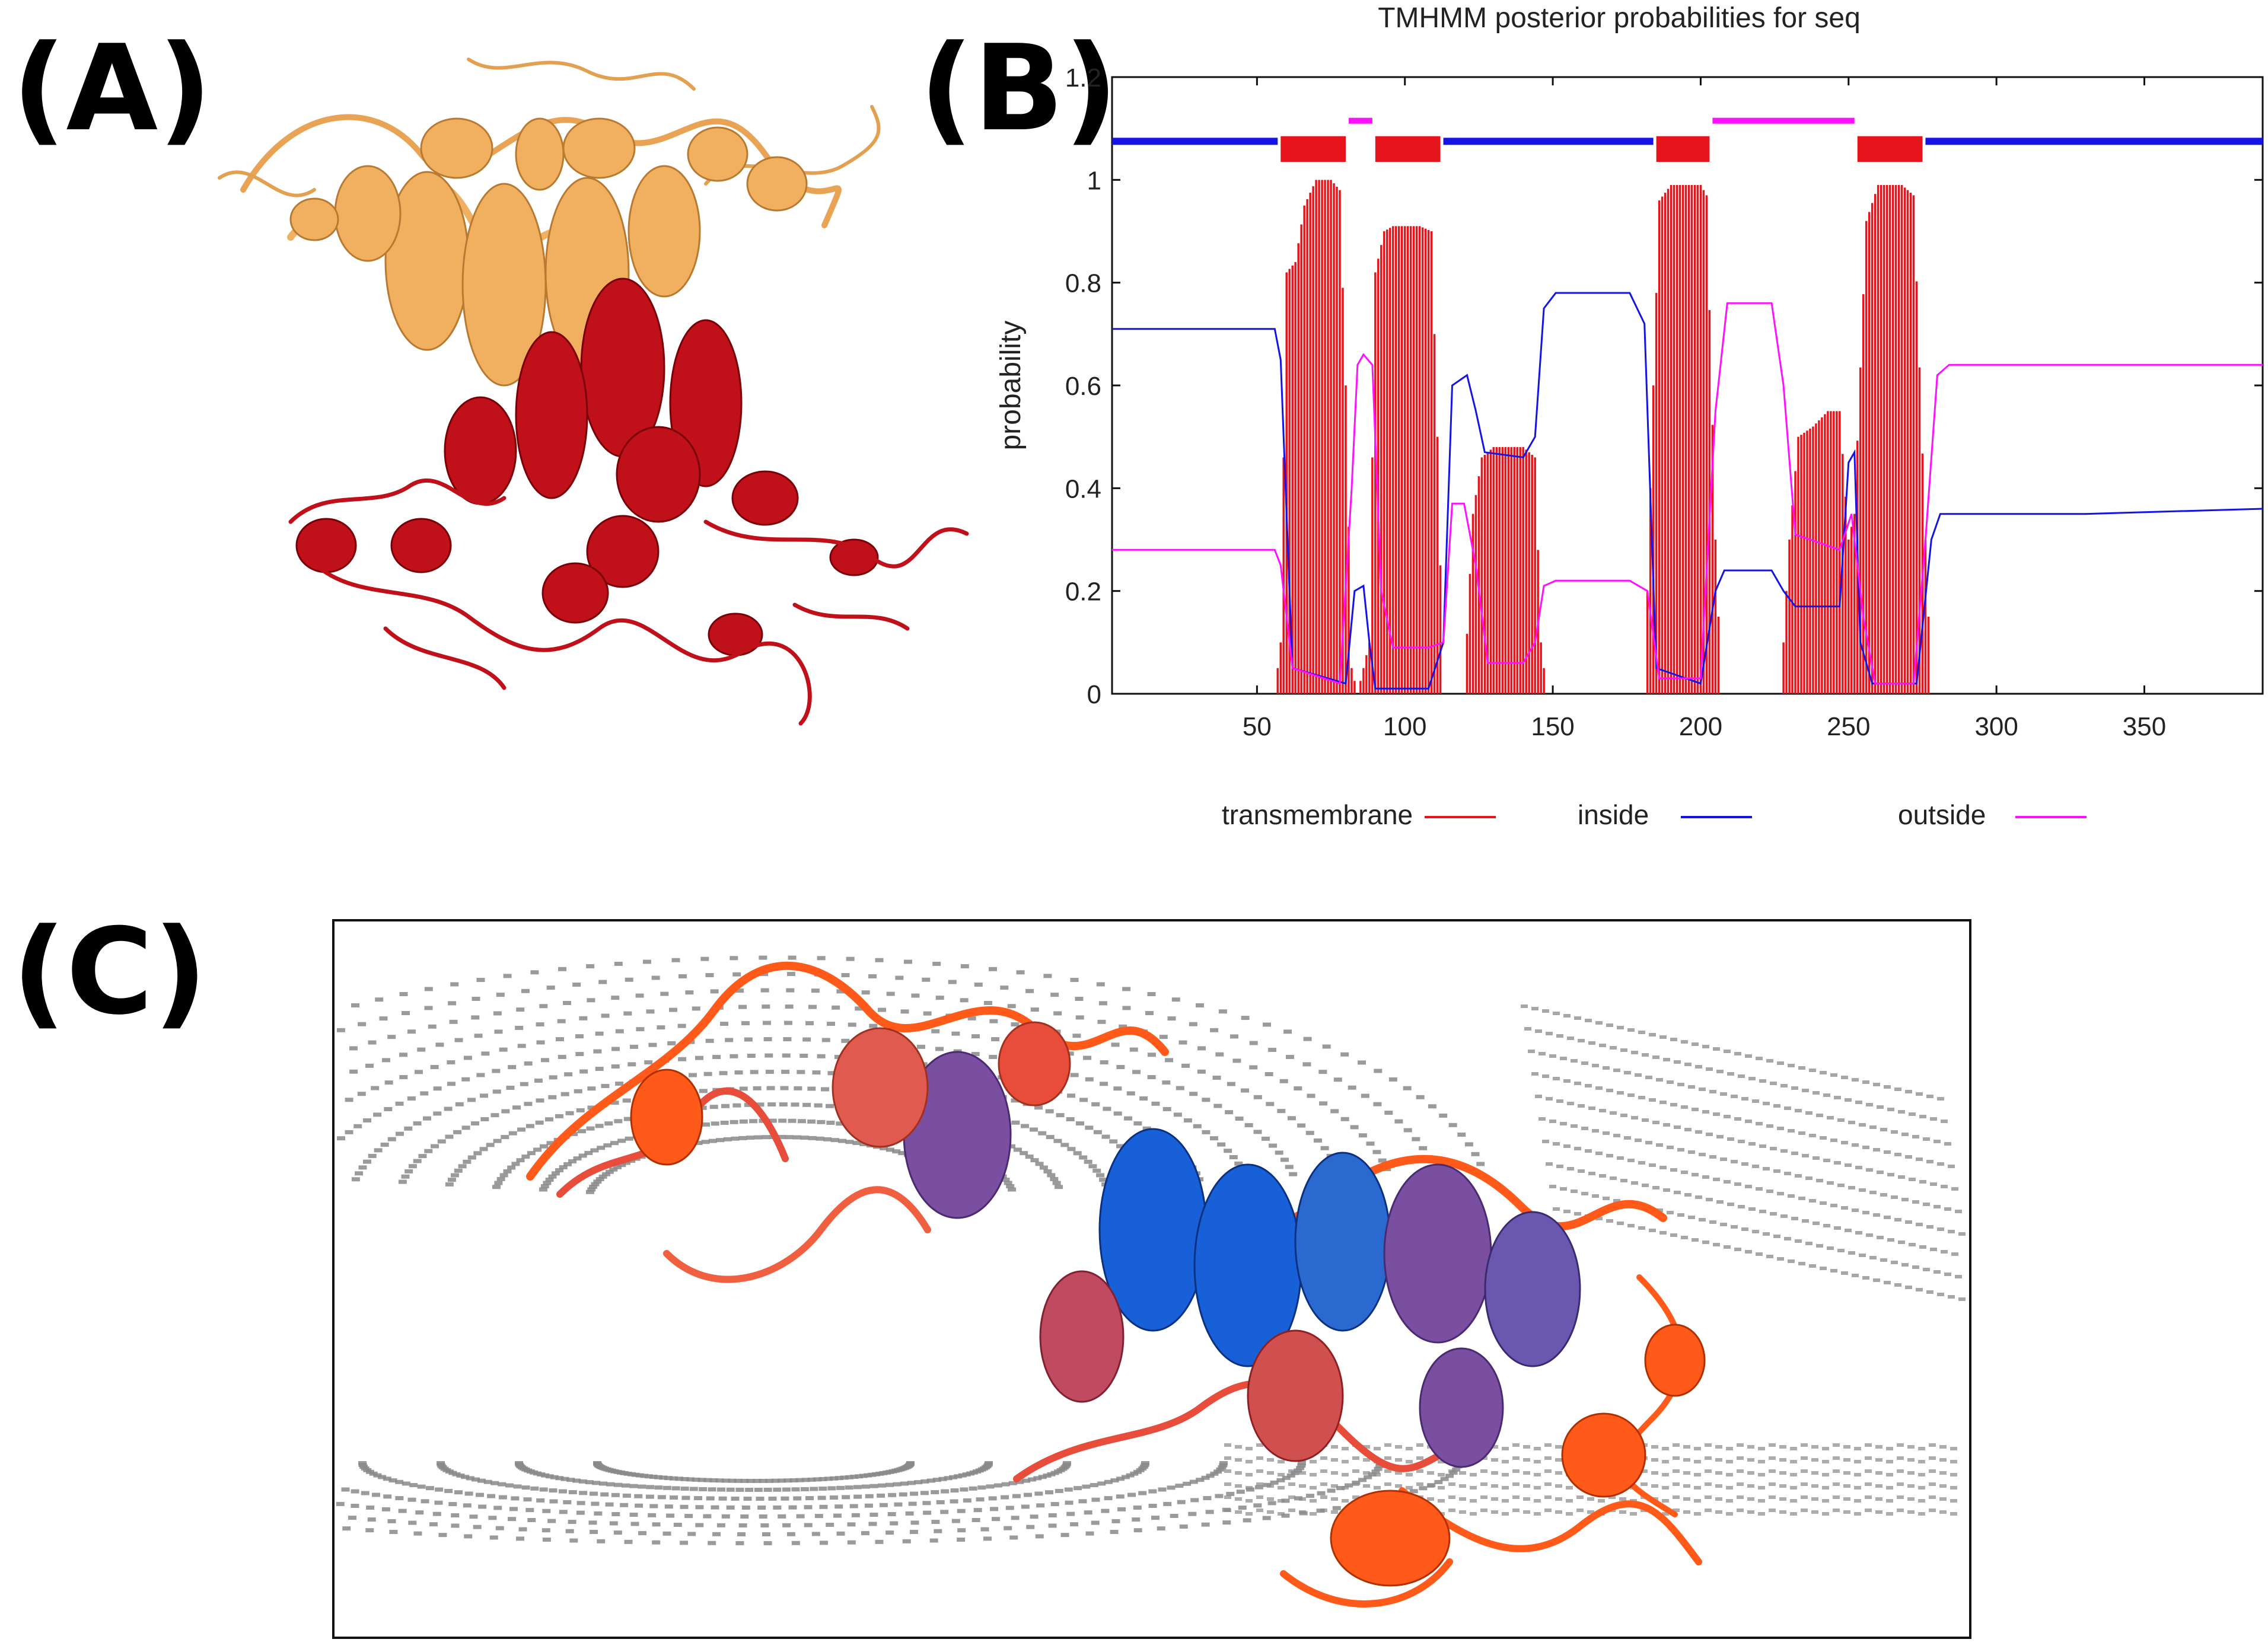 The height and width of the screenshot is (1652, 2268). I want to click on y-axis-label: probability, so click(1011, 386).